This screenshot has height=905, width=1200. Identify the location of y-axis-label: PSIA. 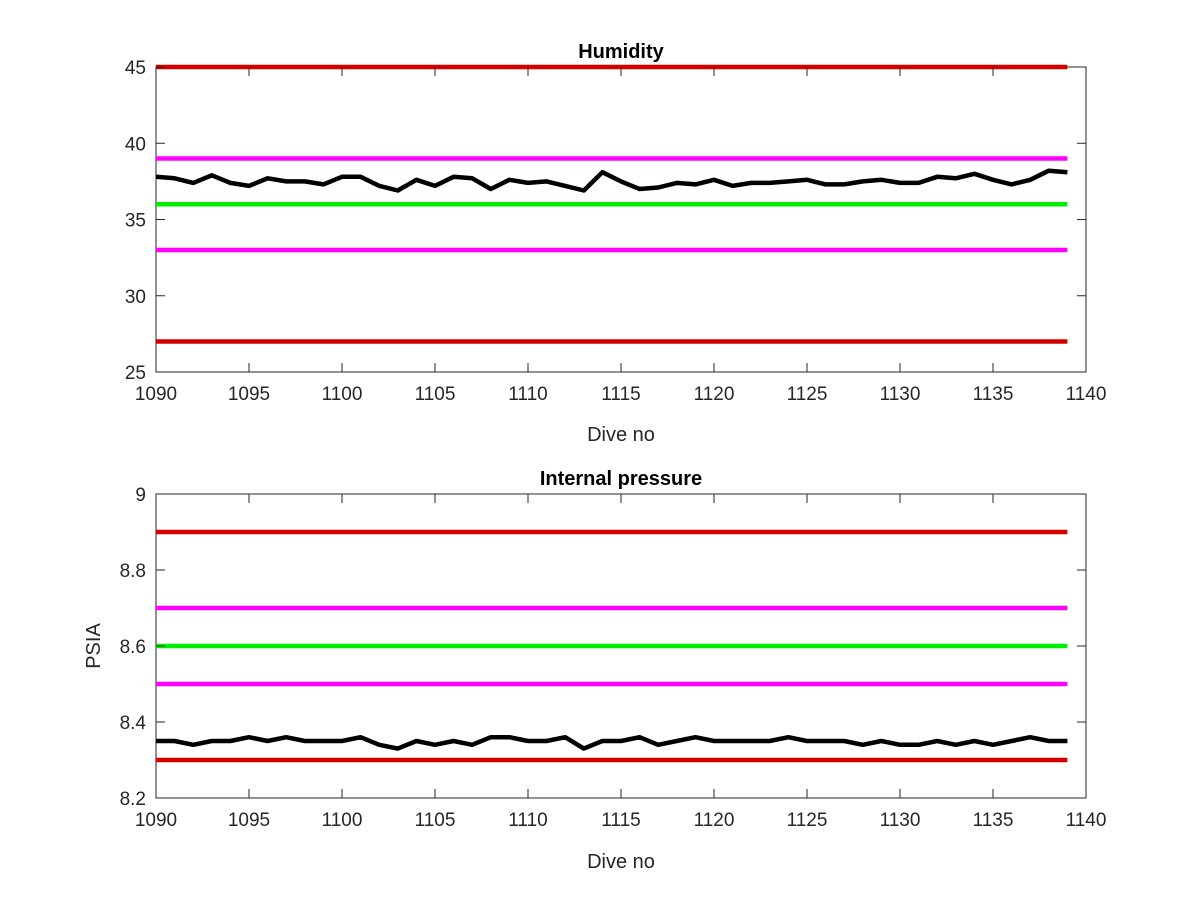
(94, 646).